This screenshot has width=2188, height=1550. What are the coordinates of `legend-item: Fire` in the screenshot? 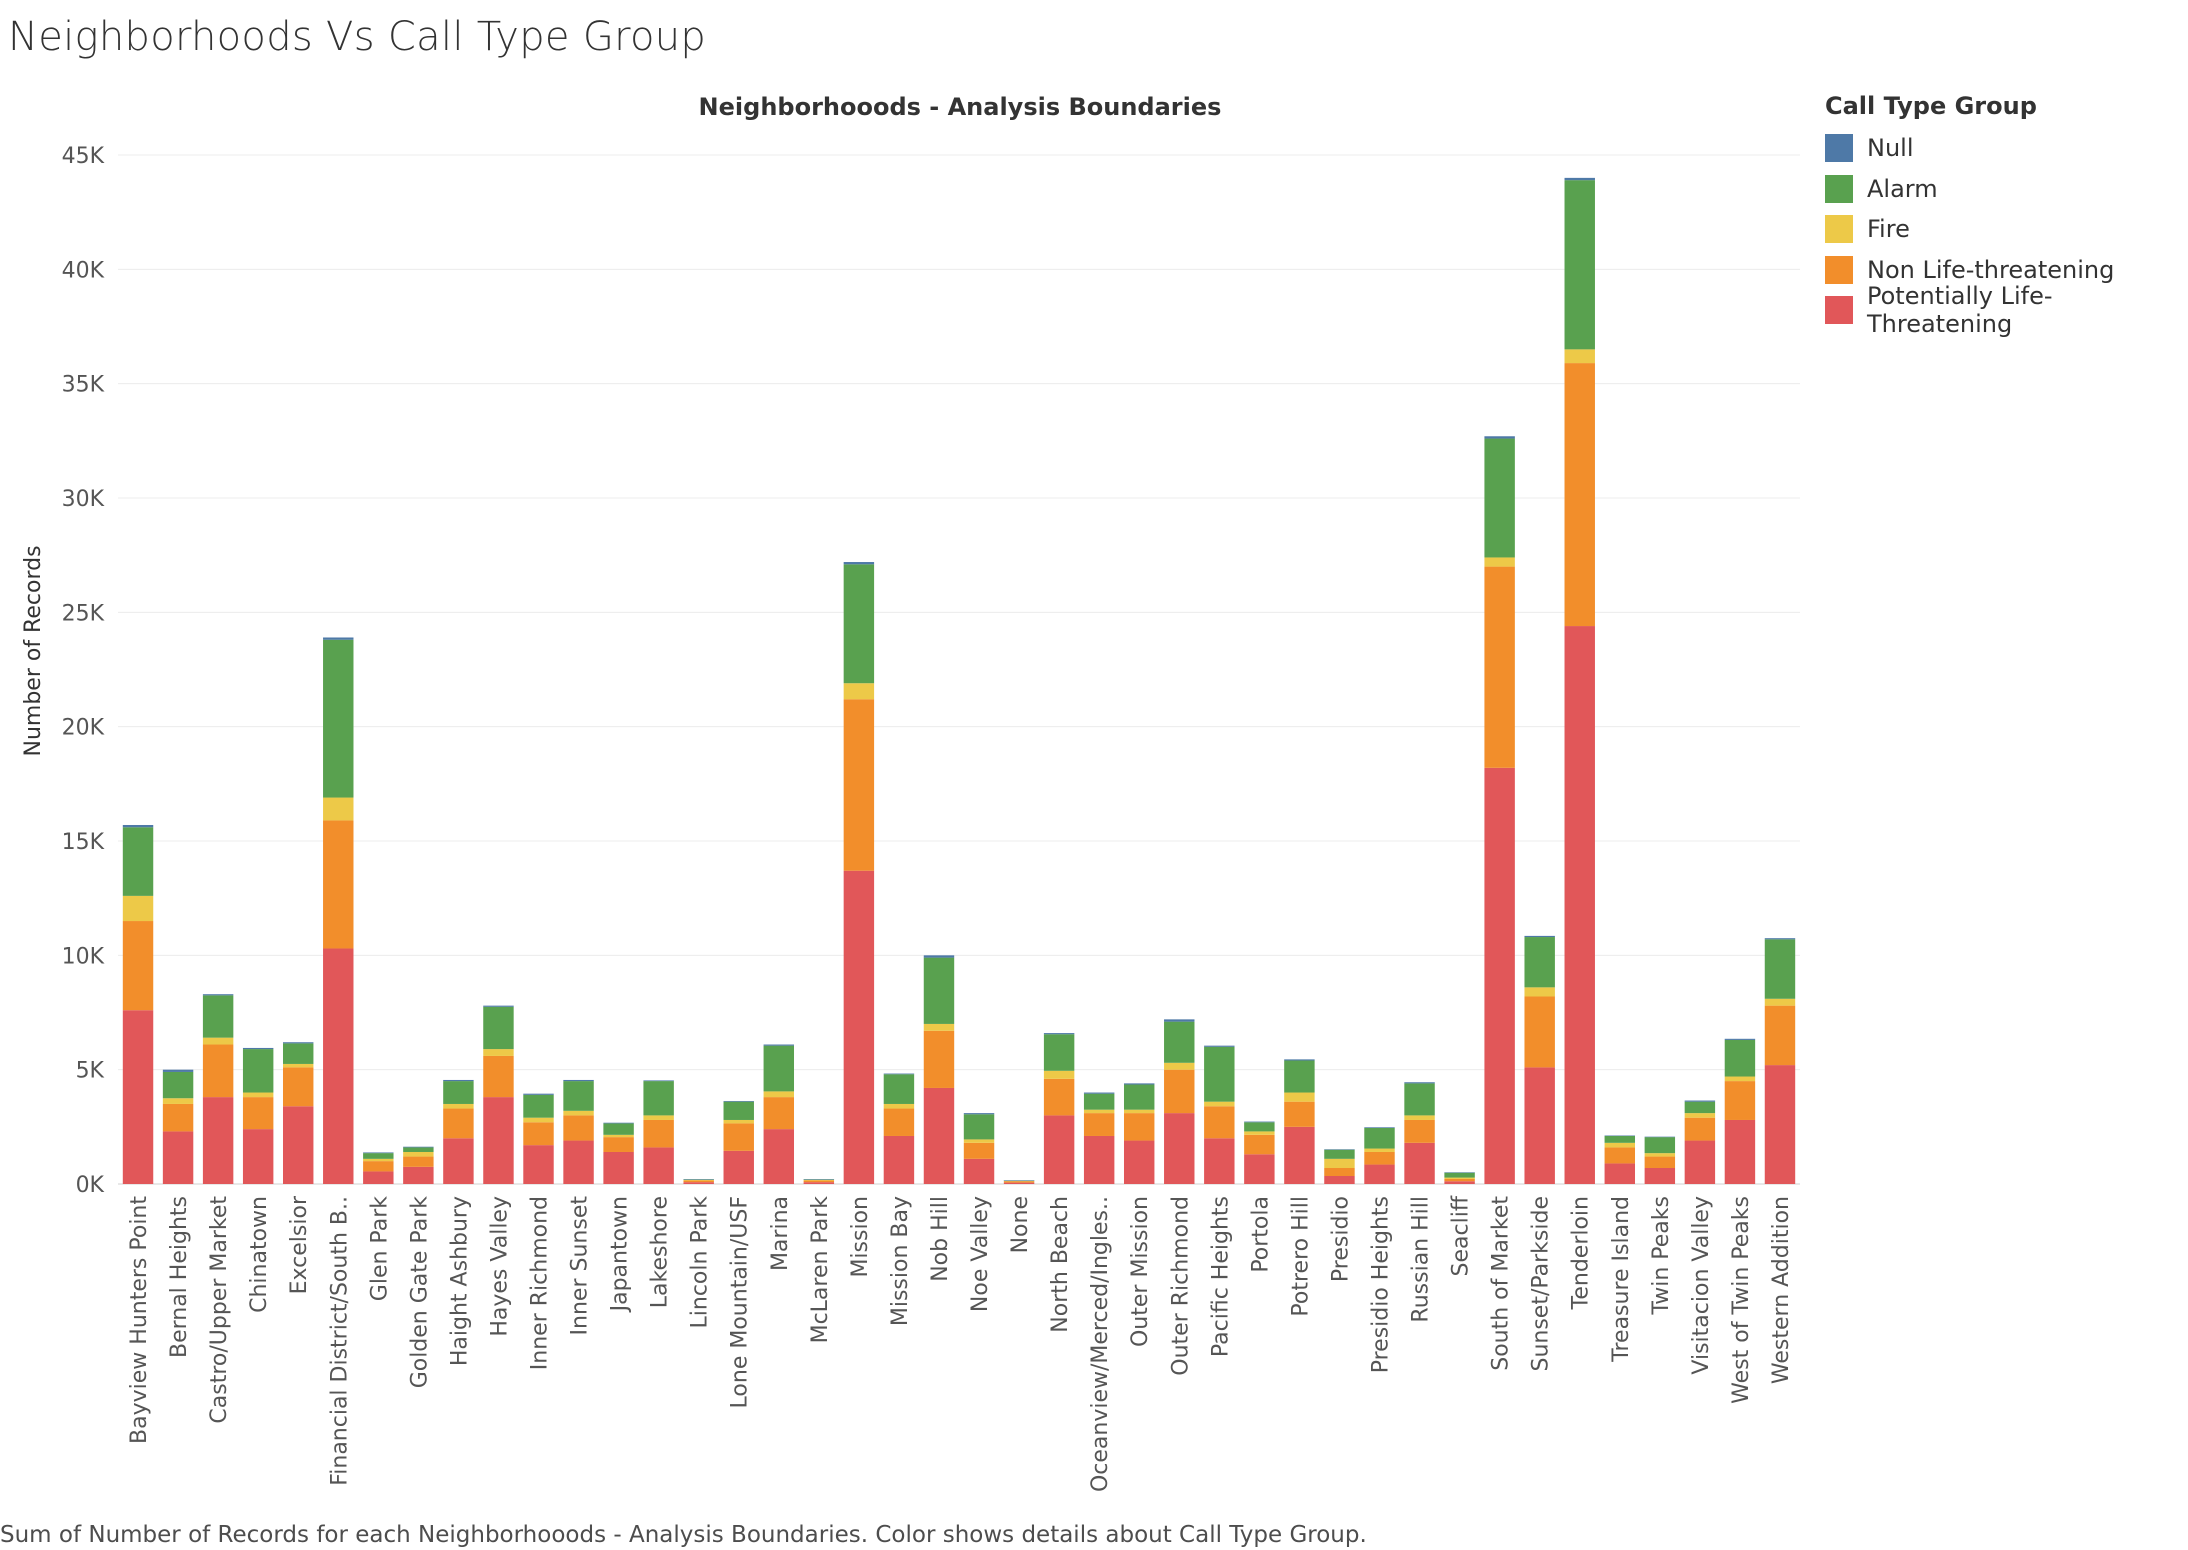 It's located at (2006, 229).